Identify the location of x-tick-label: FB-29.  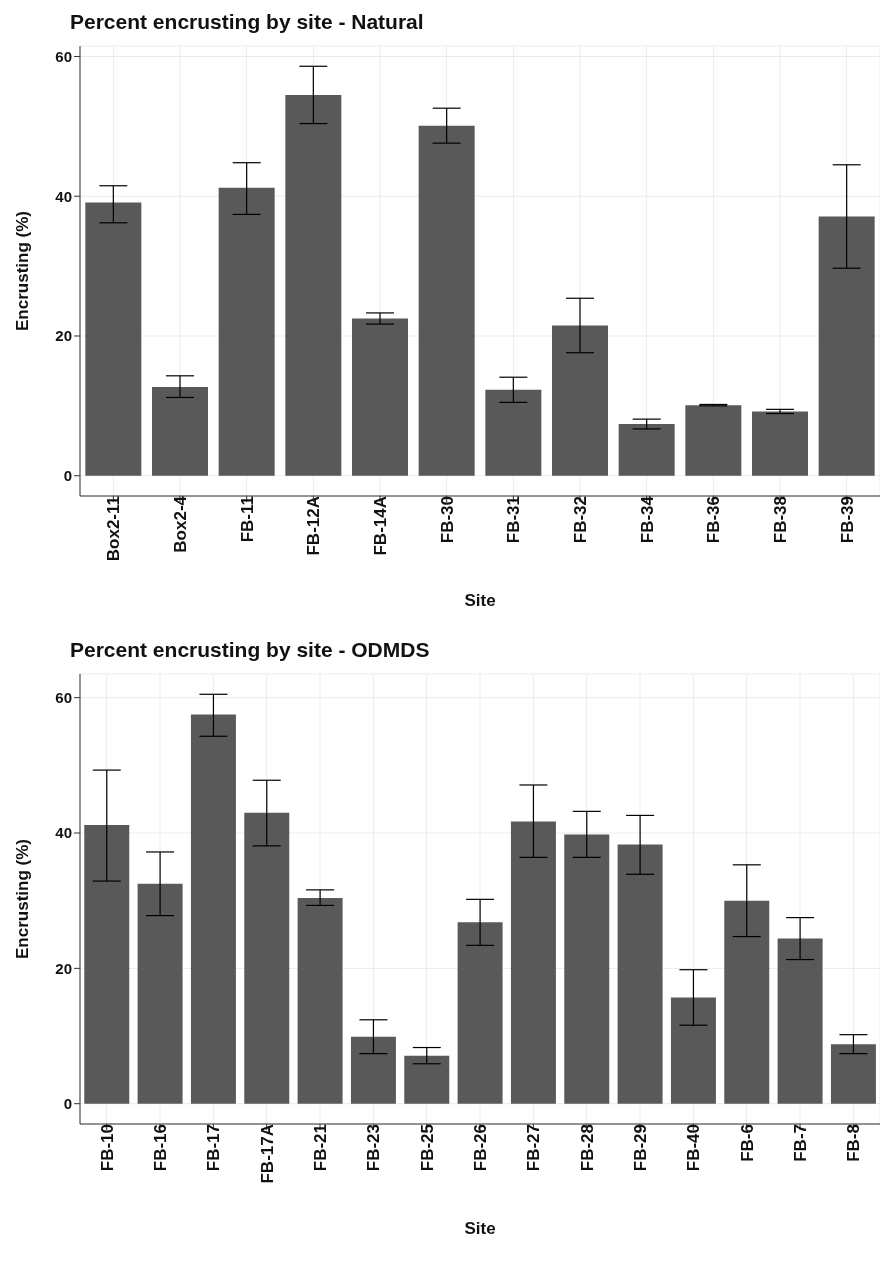
(641, 1148).